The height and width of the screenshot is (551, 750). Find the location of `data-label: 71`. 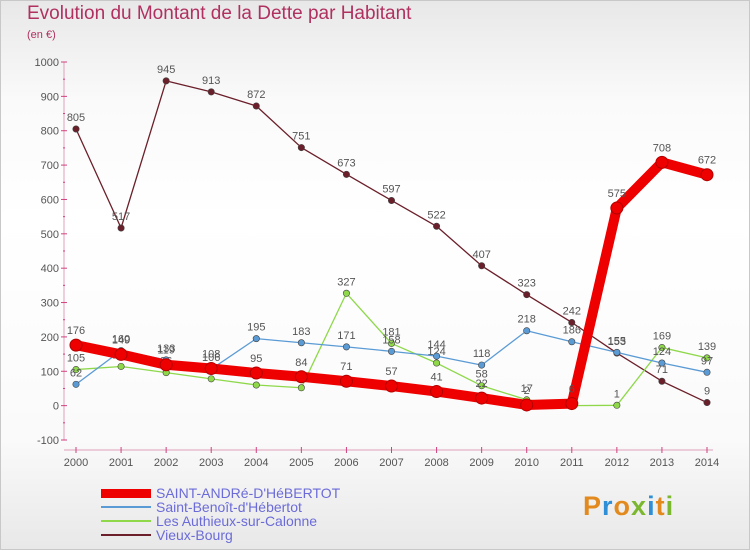

data-label: 71 is located at coordinates (662, 370).